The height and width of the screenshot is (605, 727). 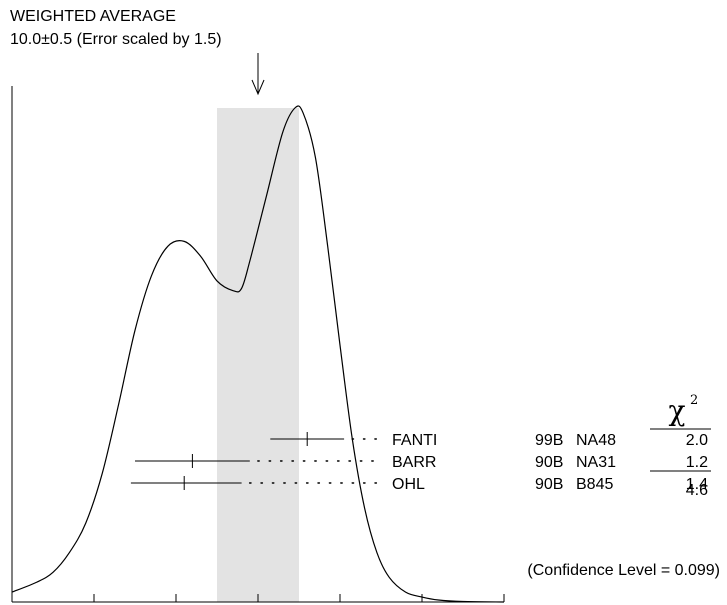 What do you see at coordinates (549, 440) in the screenshot?
I see `measurement-reference: 99B` at bounding box center [549, 440].